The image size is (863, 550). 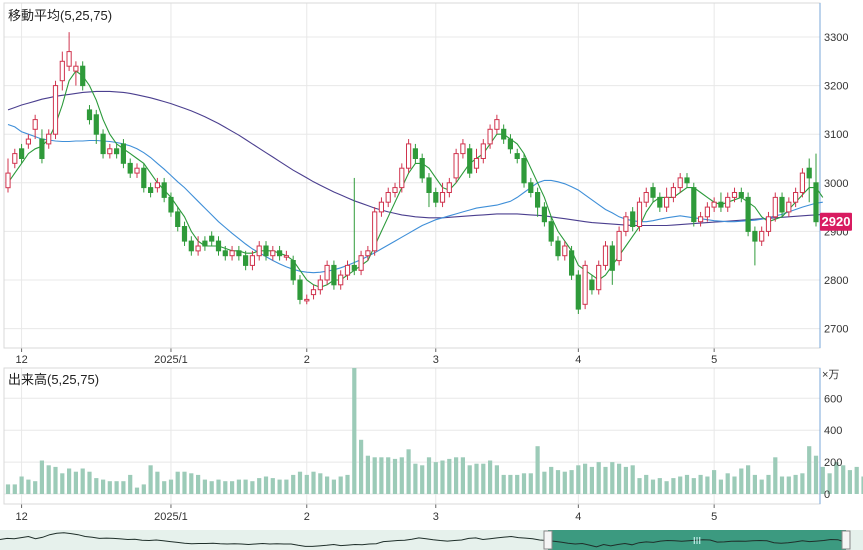 I want to click on volume-x-tick-label: 4, so click(x=578, y=517).